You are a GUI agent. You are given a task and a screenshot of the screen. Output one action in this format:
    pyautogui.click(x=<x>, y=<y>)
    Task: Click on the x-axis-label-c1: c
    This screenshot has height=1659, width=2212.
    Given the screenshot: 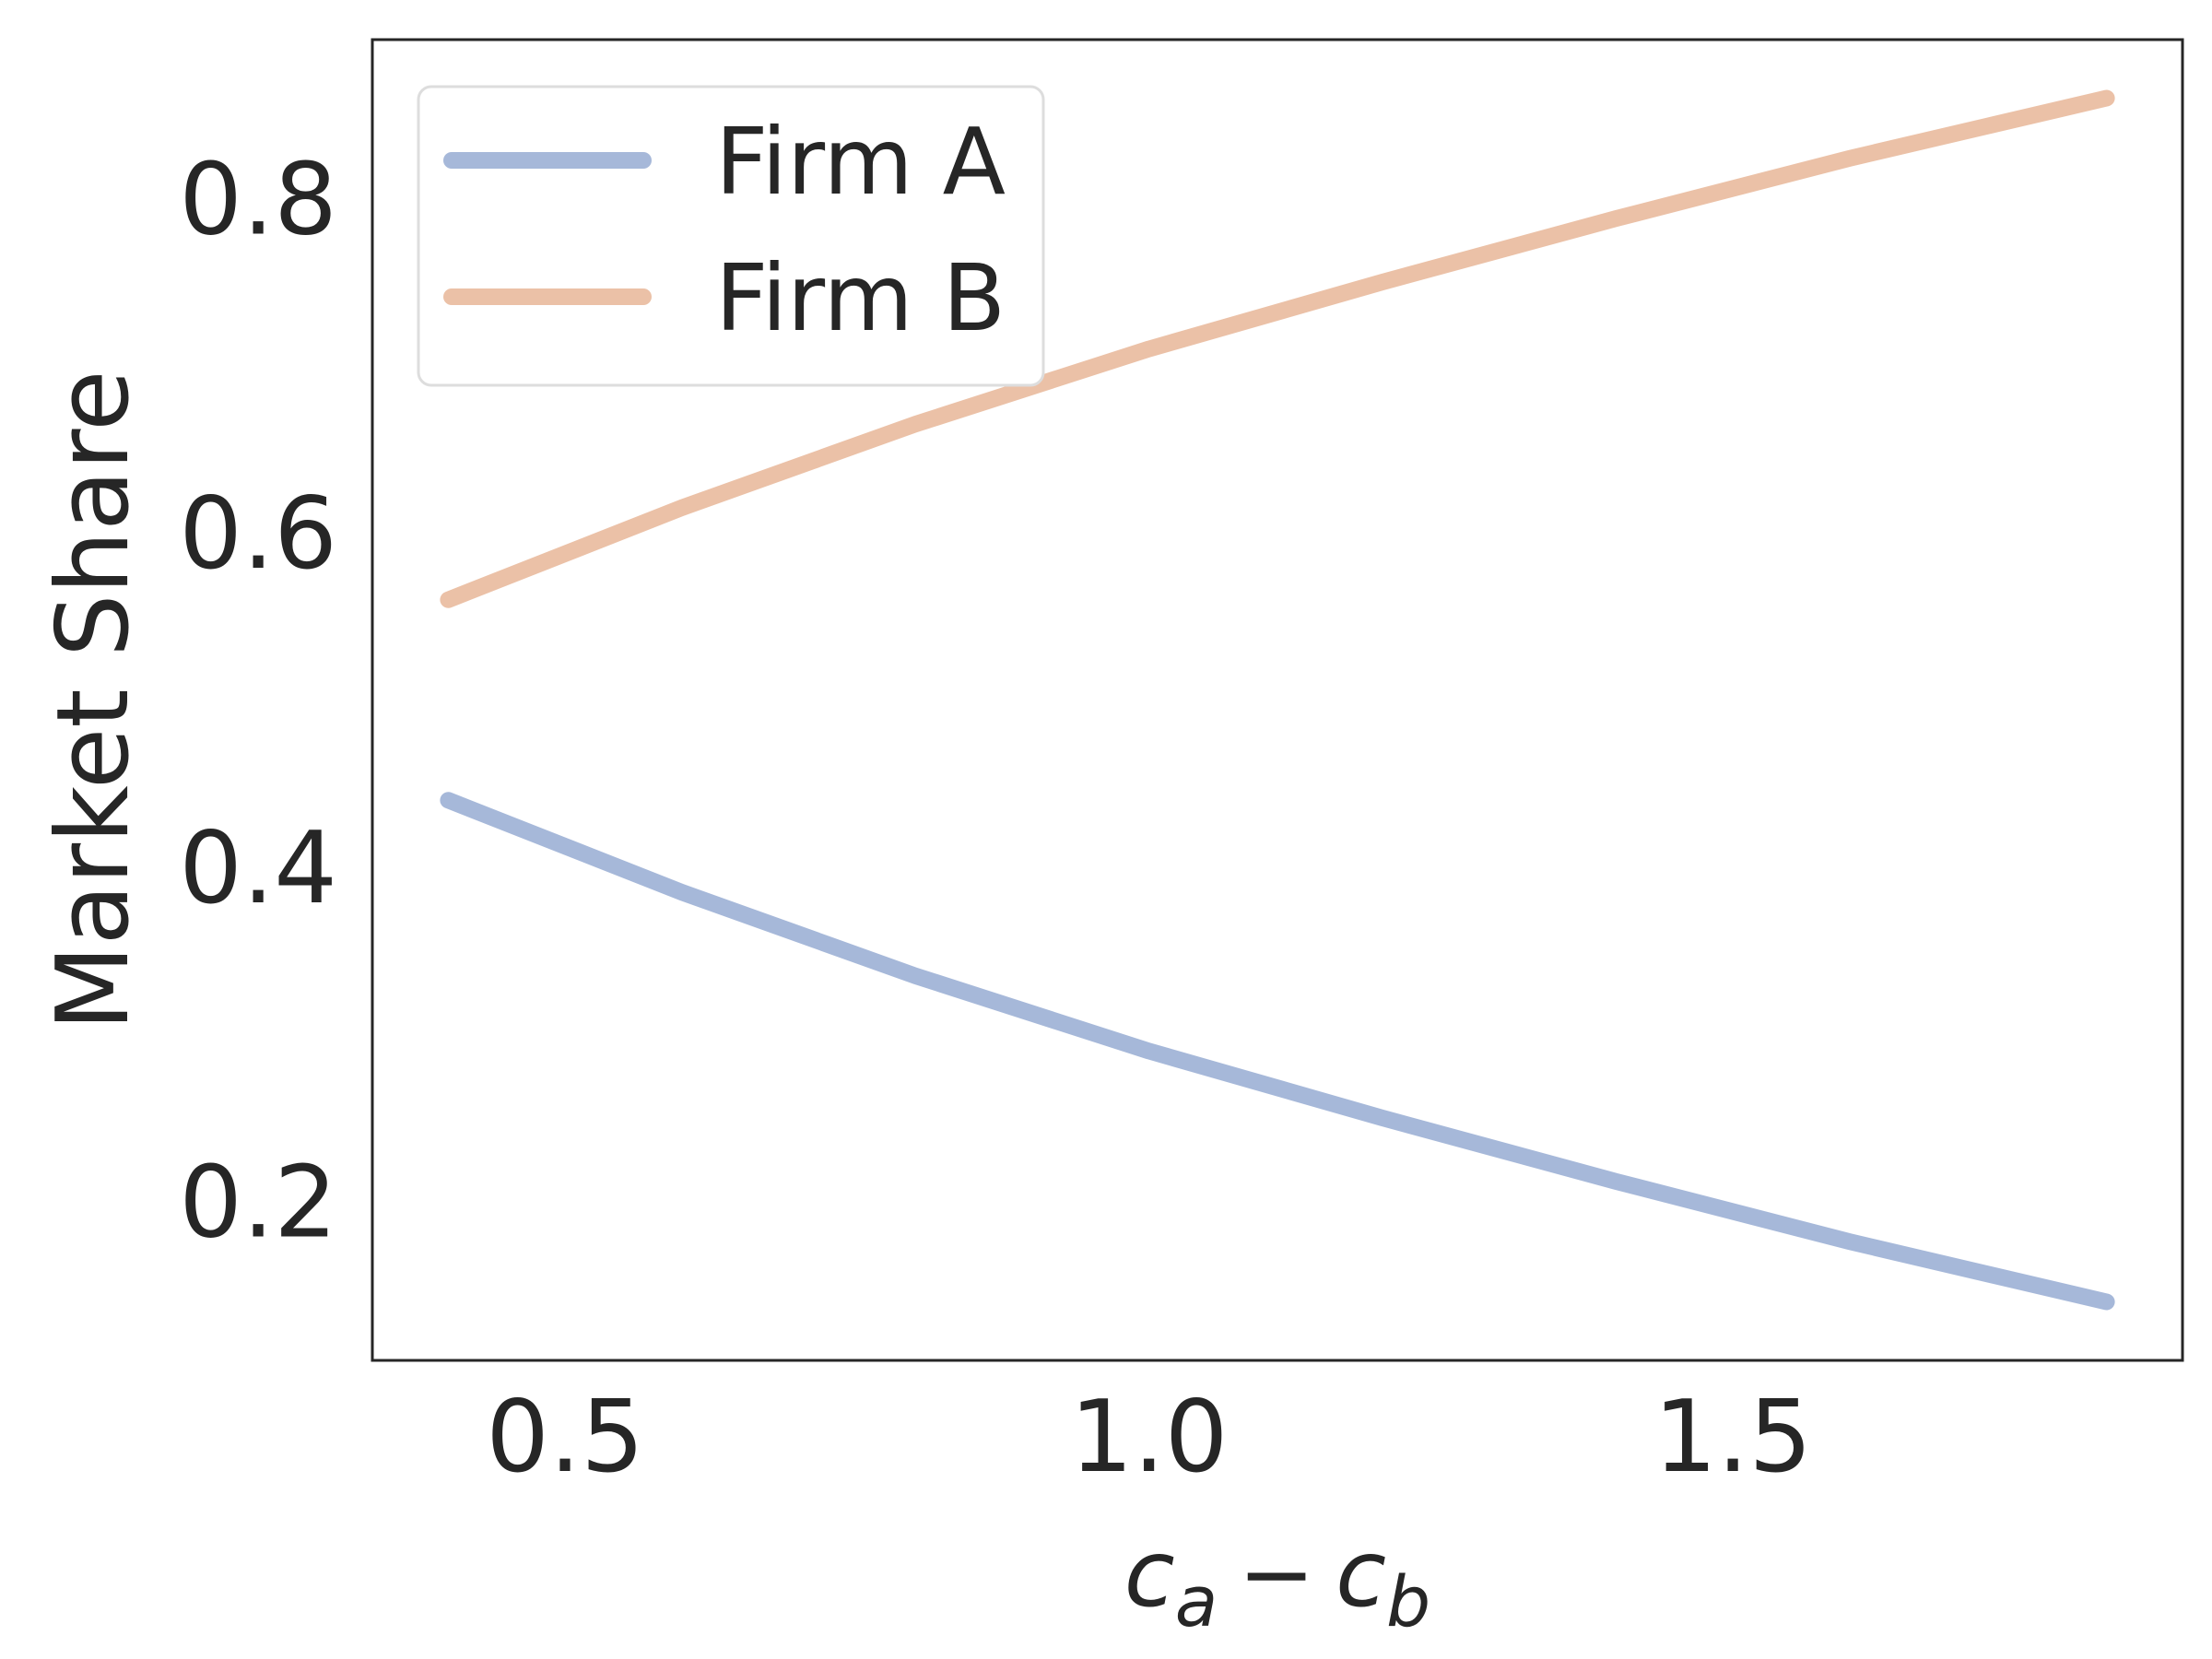 What is the action you would take?
    pyautogui.click(x=1149, y=1574)
    